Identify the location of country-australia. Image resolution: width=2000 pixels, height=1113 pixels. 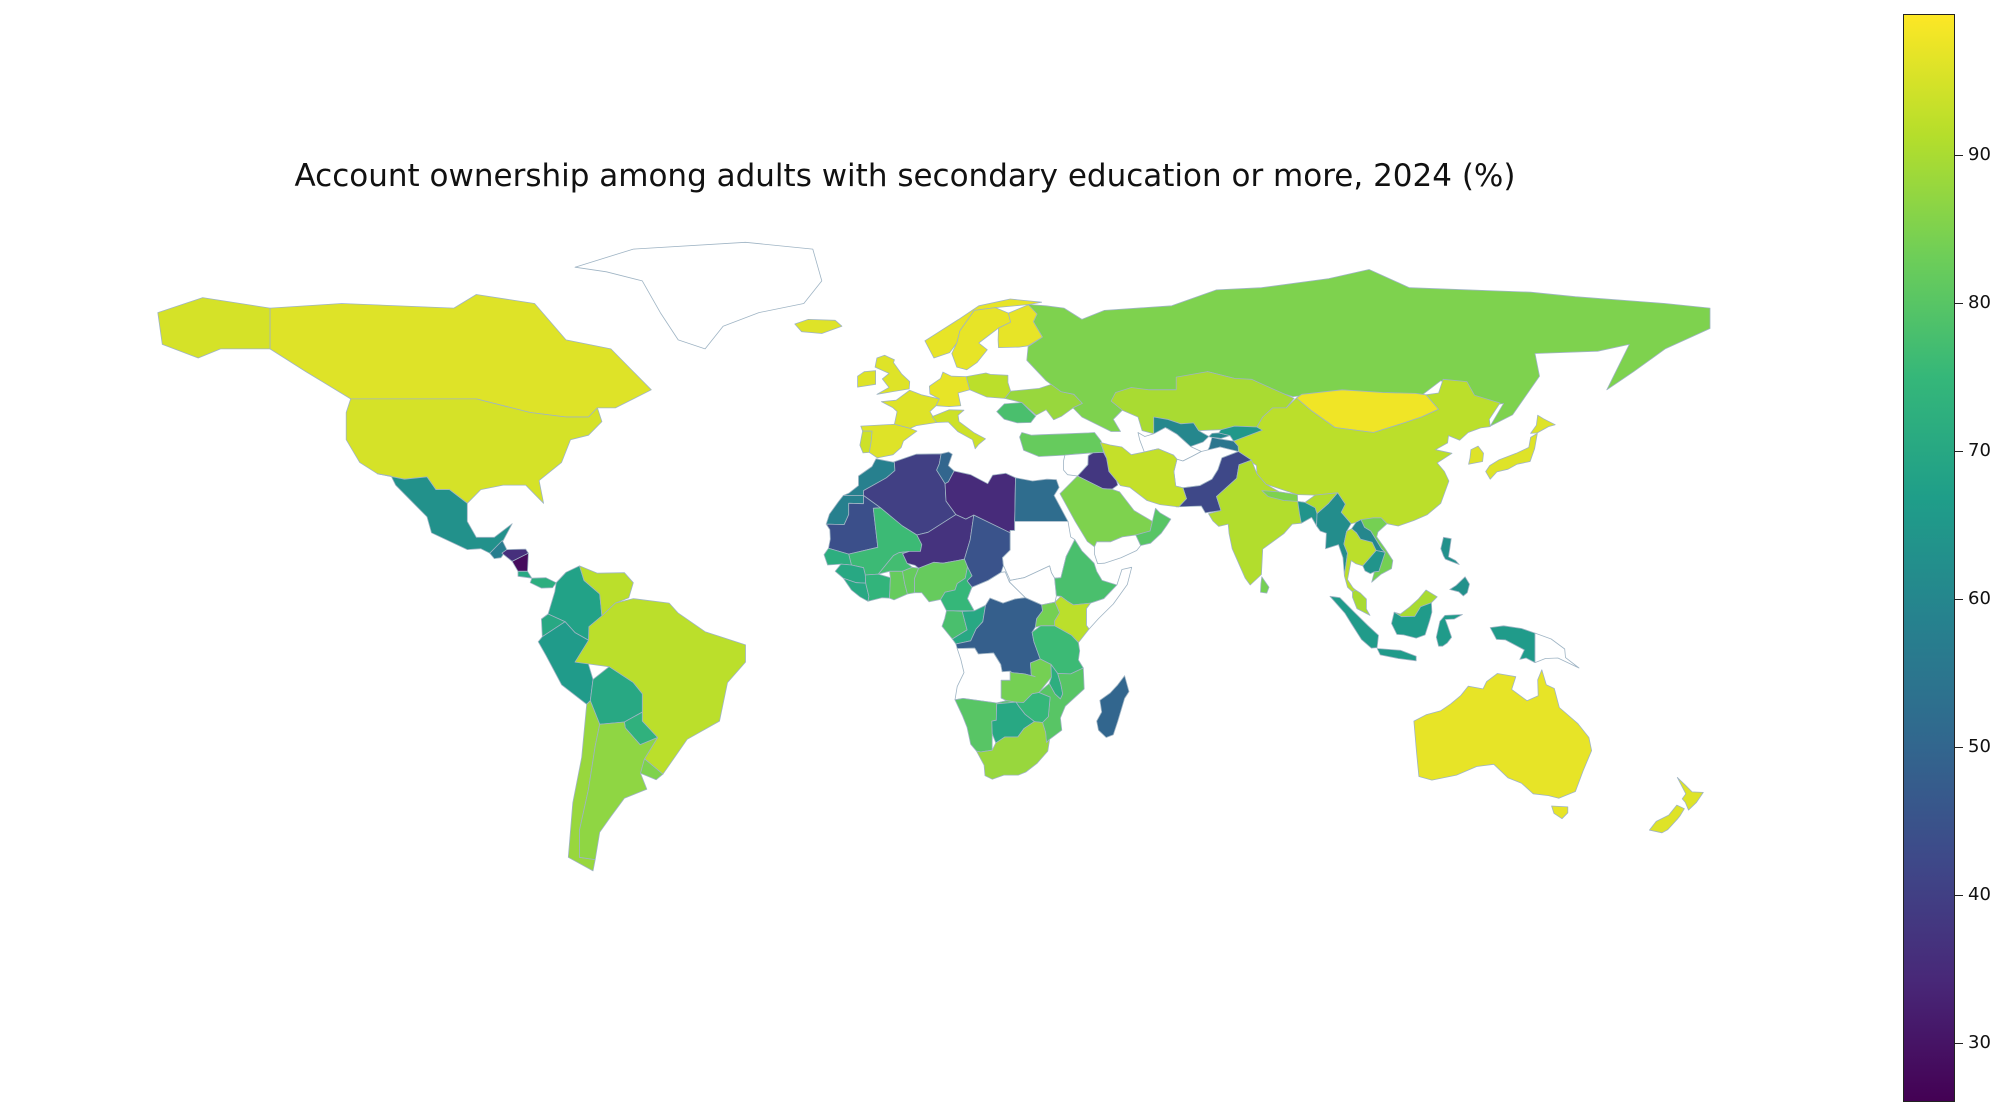
(1502, 734).